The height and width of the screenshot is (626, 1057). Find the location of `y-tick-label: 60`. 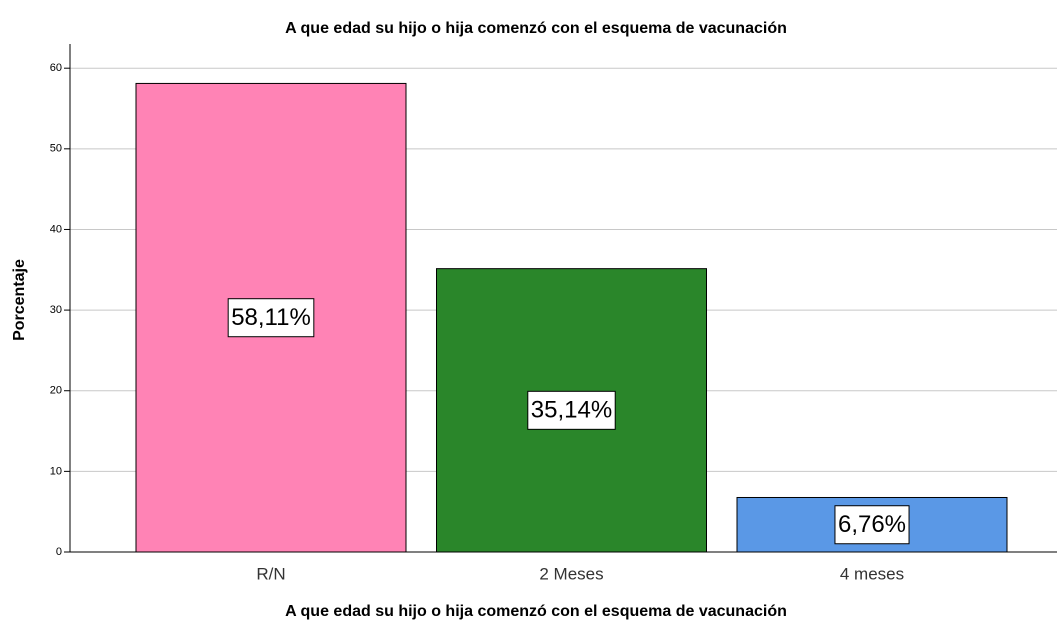

y-tick-label: 60 is located at coordinates (56, 68).